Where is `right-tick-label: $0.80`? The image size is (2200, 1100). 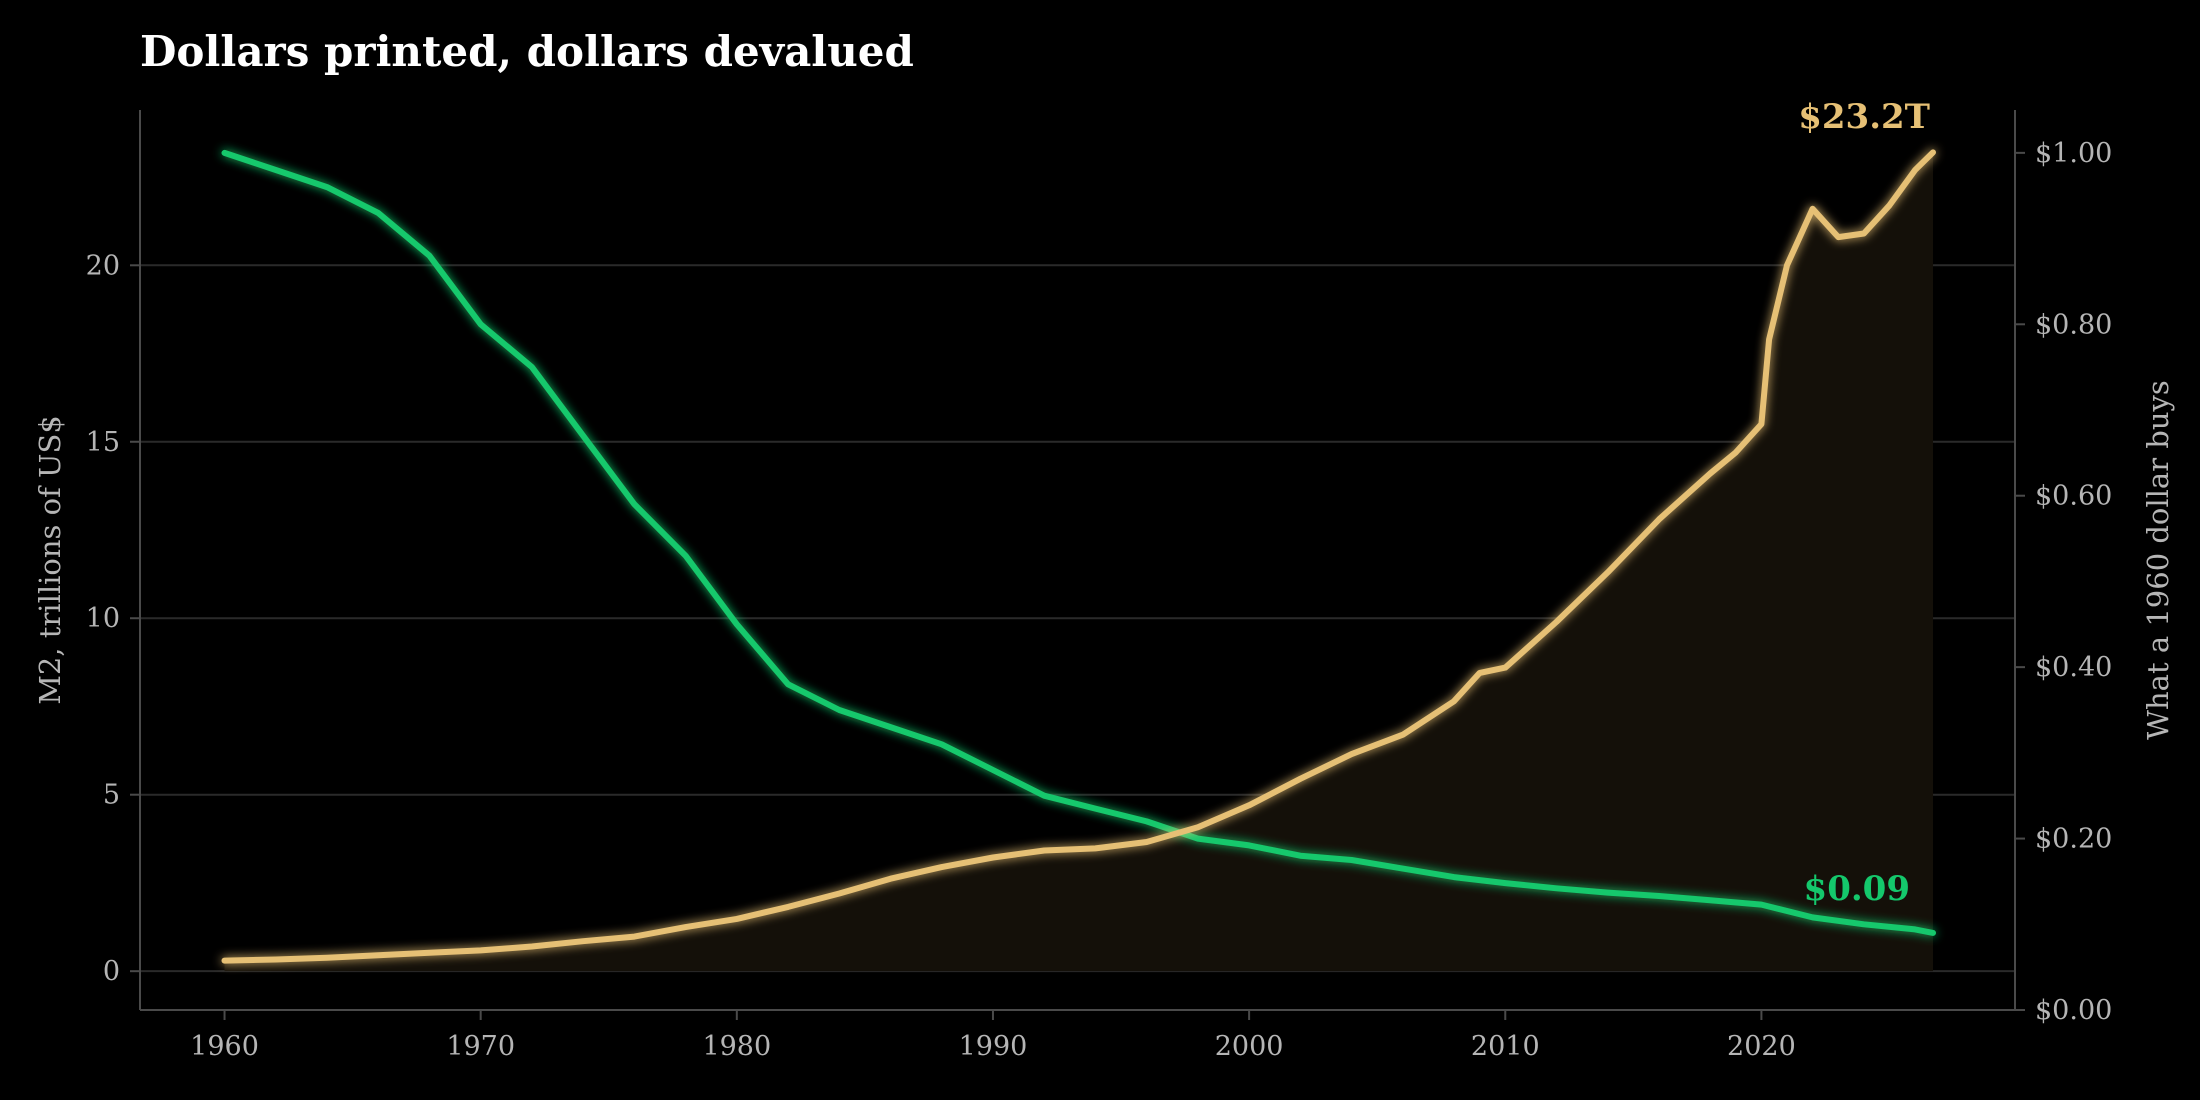 right-tick-label: $0.80 is located at coordinates (2073, 324).